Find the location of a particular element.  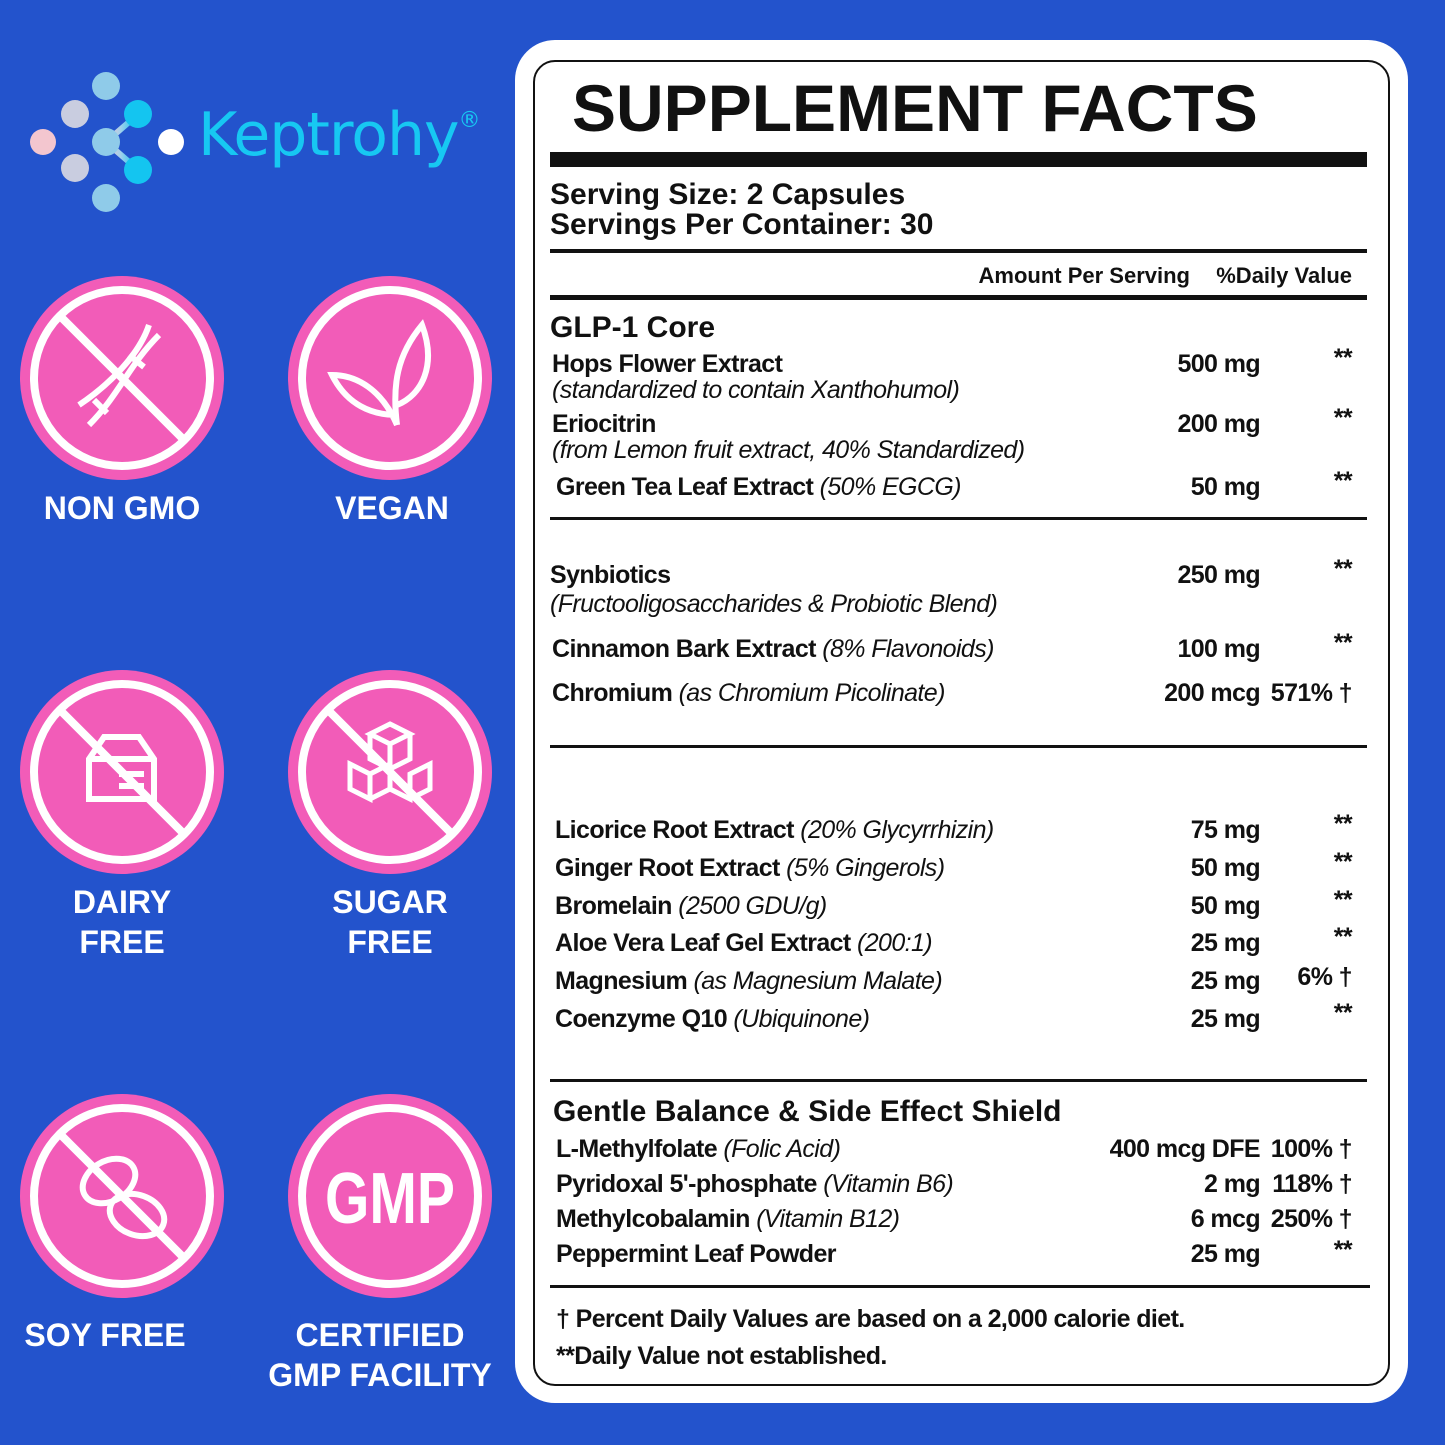

sugar-cubes-icon is located at coordinates (390, 762).